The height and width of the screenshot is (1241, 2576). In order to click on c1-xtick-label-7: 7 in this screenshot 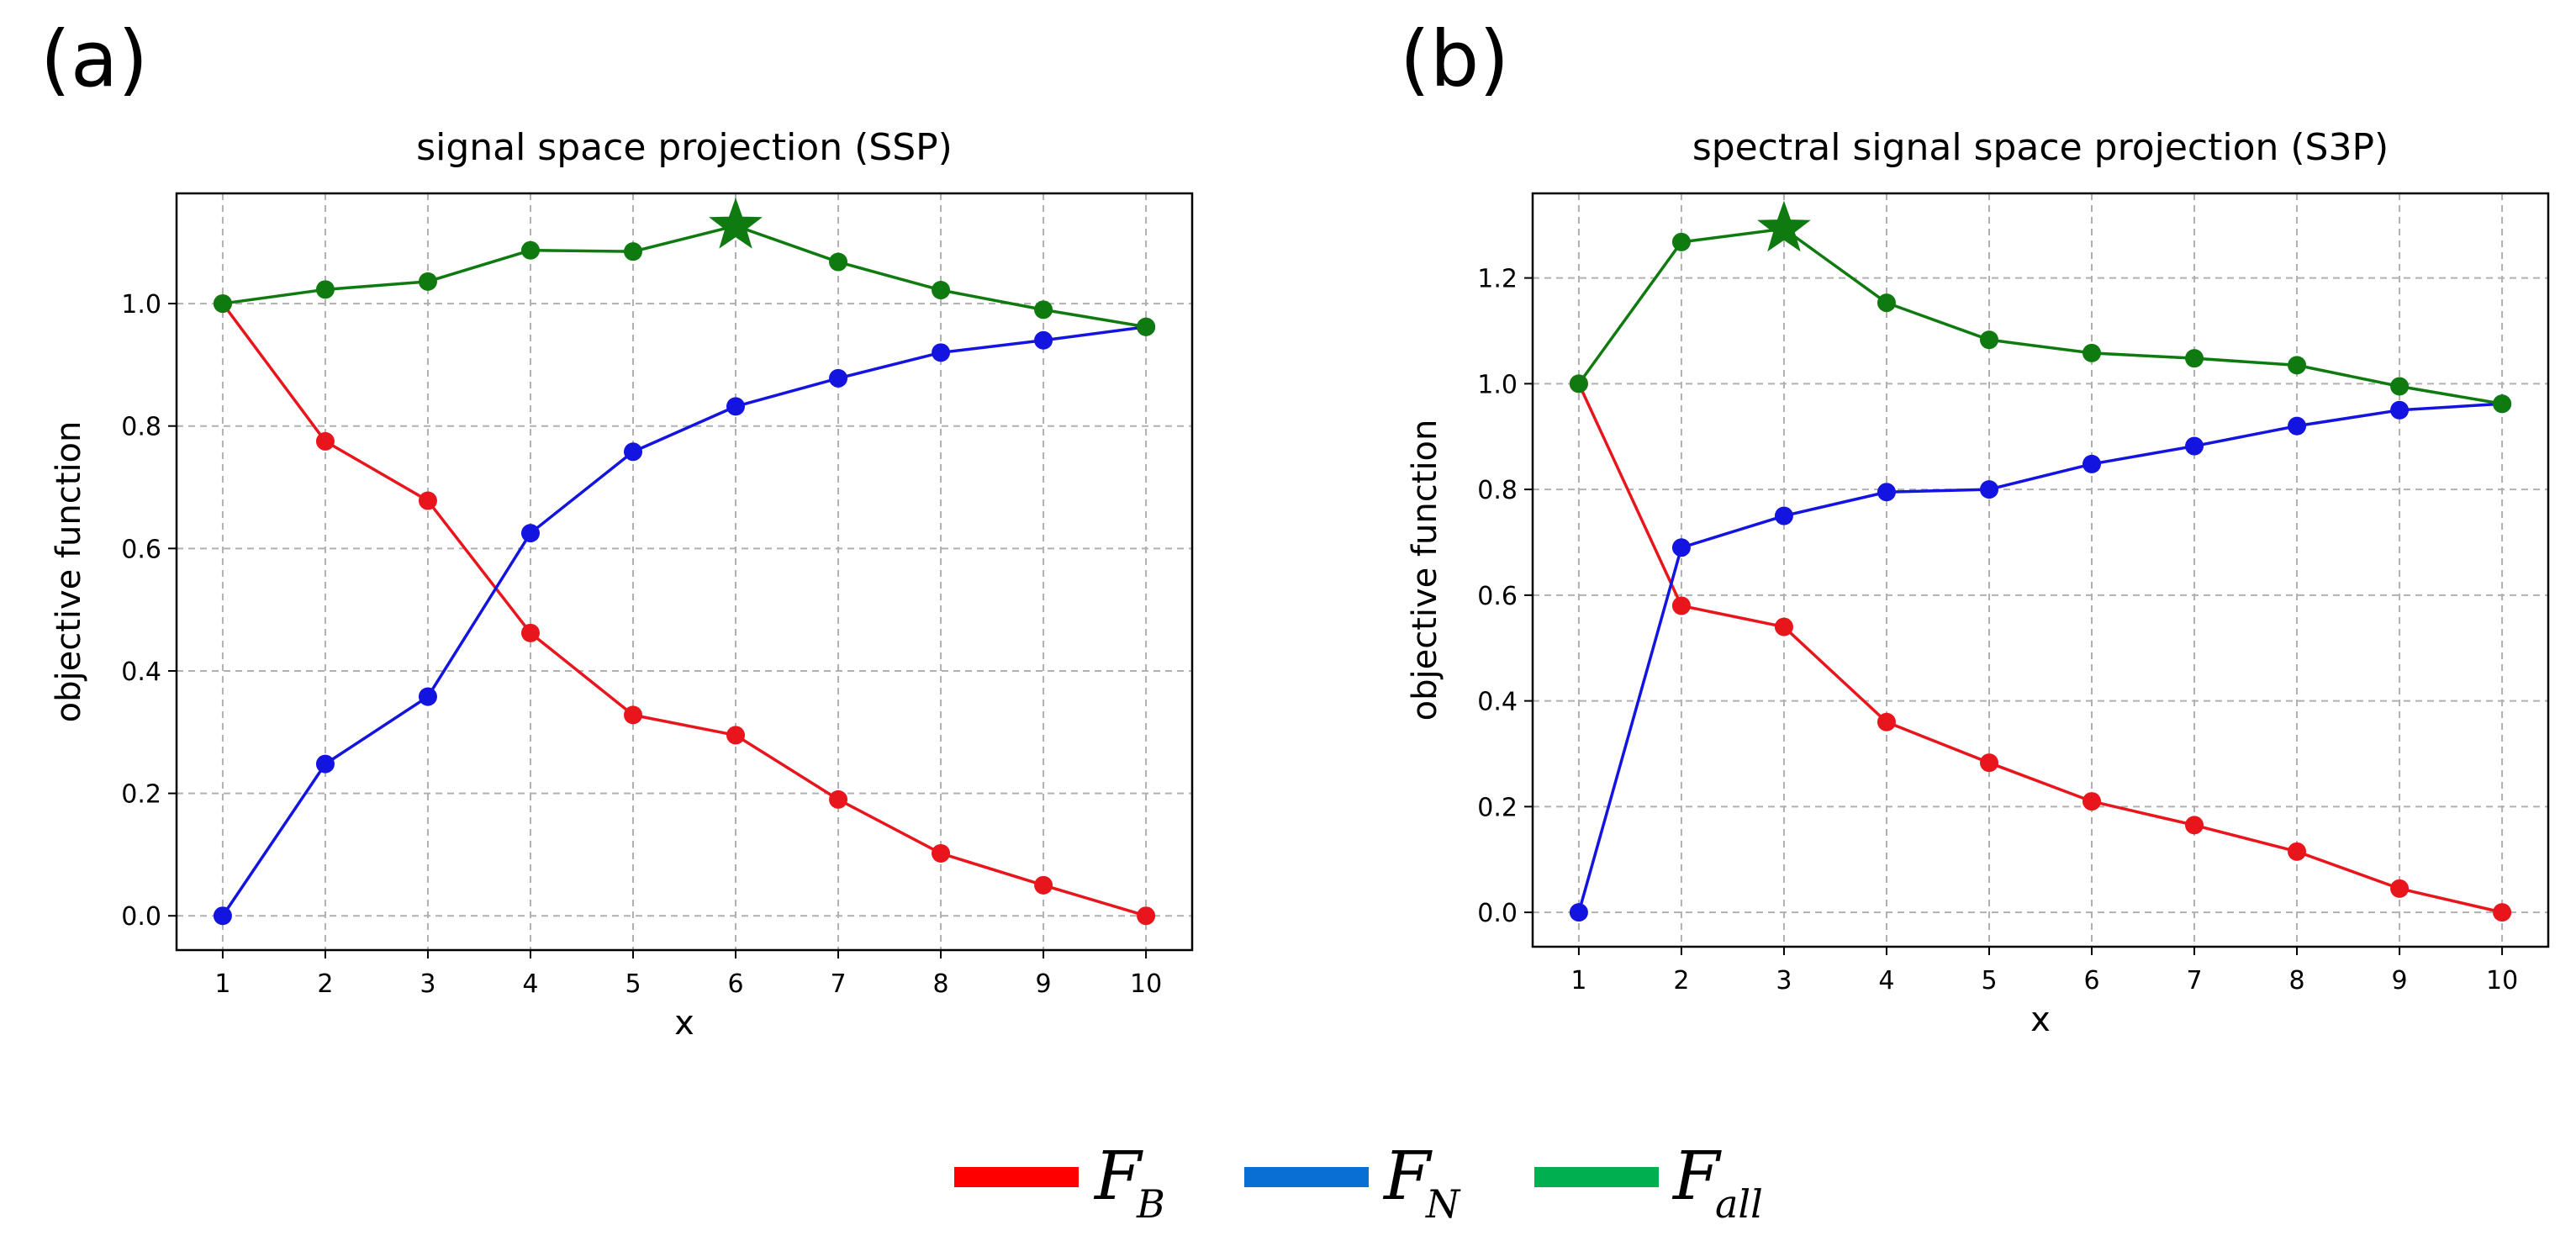, I will do `click(2194, 981)`.